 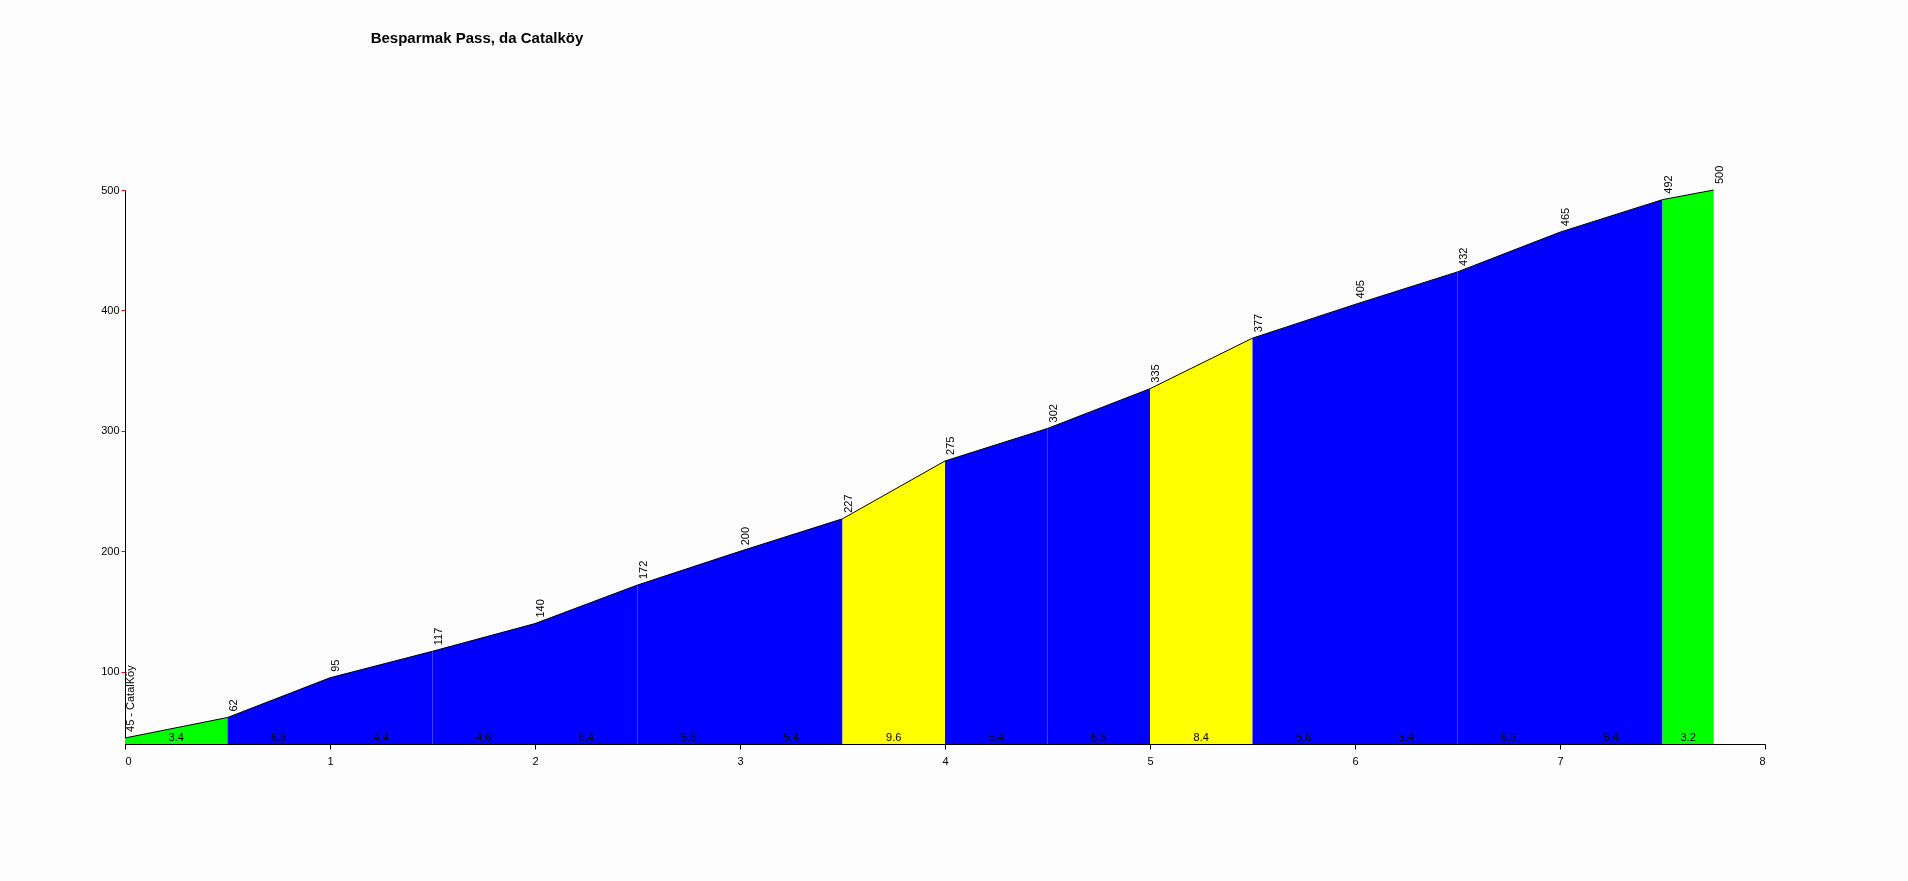 What do you see at coordinates (110, 309) in the screenshot?
I see `y-tick-label: 400` at bounding box center [110, 309].